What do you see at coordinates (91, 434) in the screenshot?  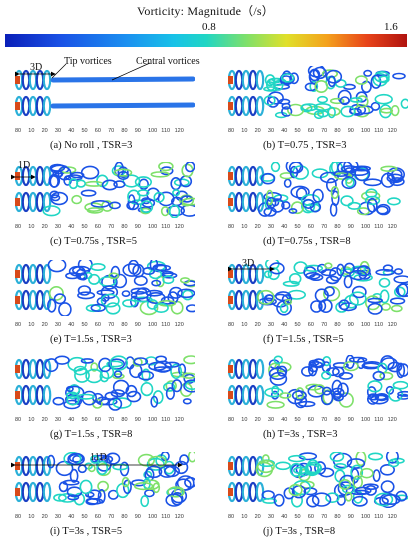 I see `panel-caption: (g) T=1.5s , TSR=8` at bounding box center [91, 434].